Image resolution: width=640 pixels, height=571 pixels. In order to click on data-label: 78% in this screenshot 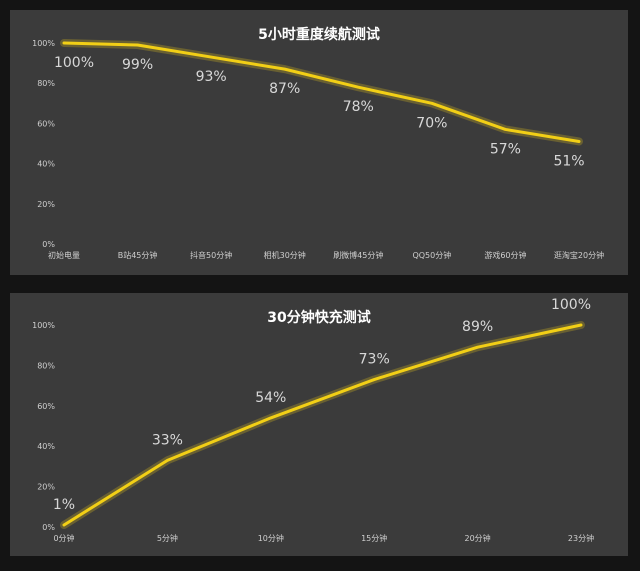, I will do `click(358, 107)`.